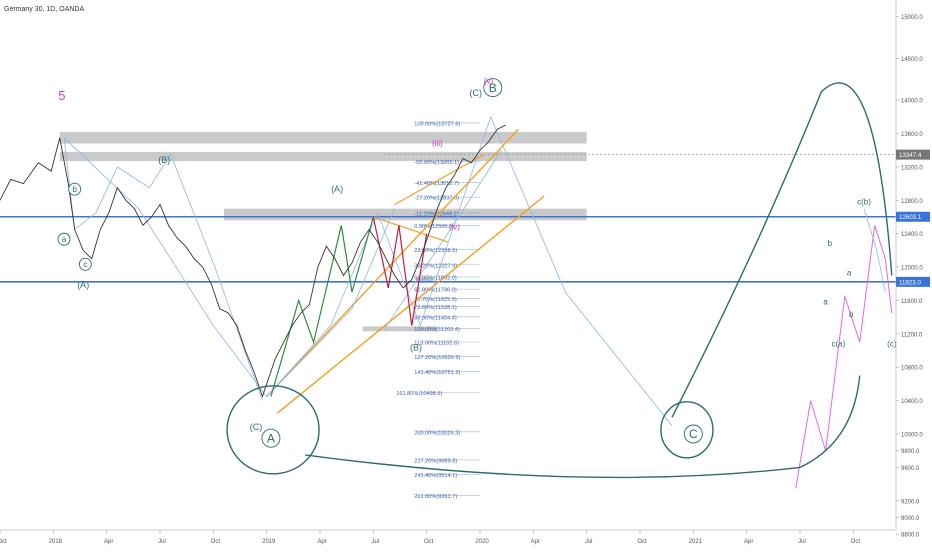  I want to click on wave-label-17: c(b), so click(864, 201).